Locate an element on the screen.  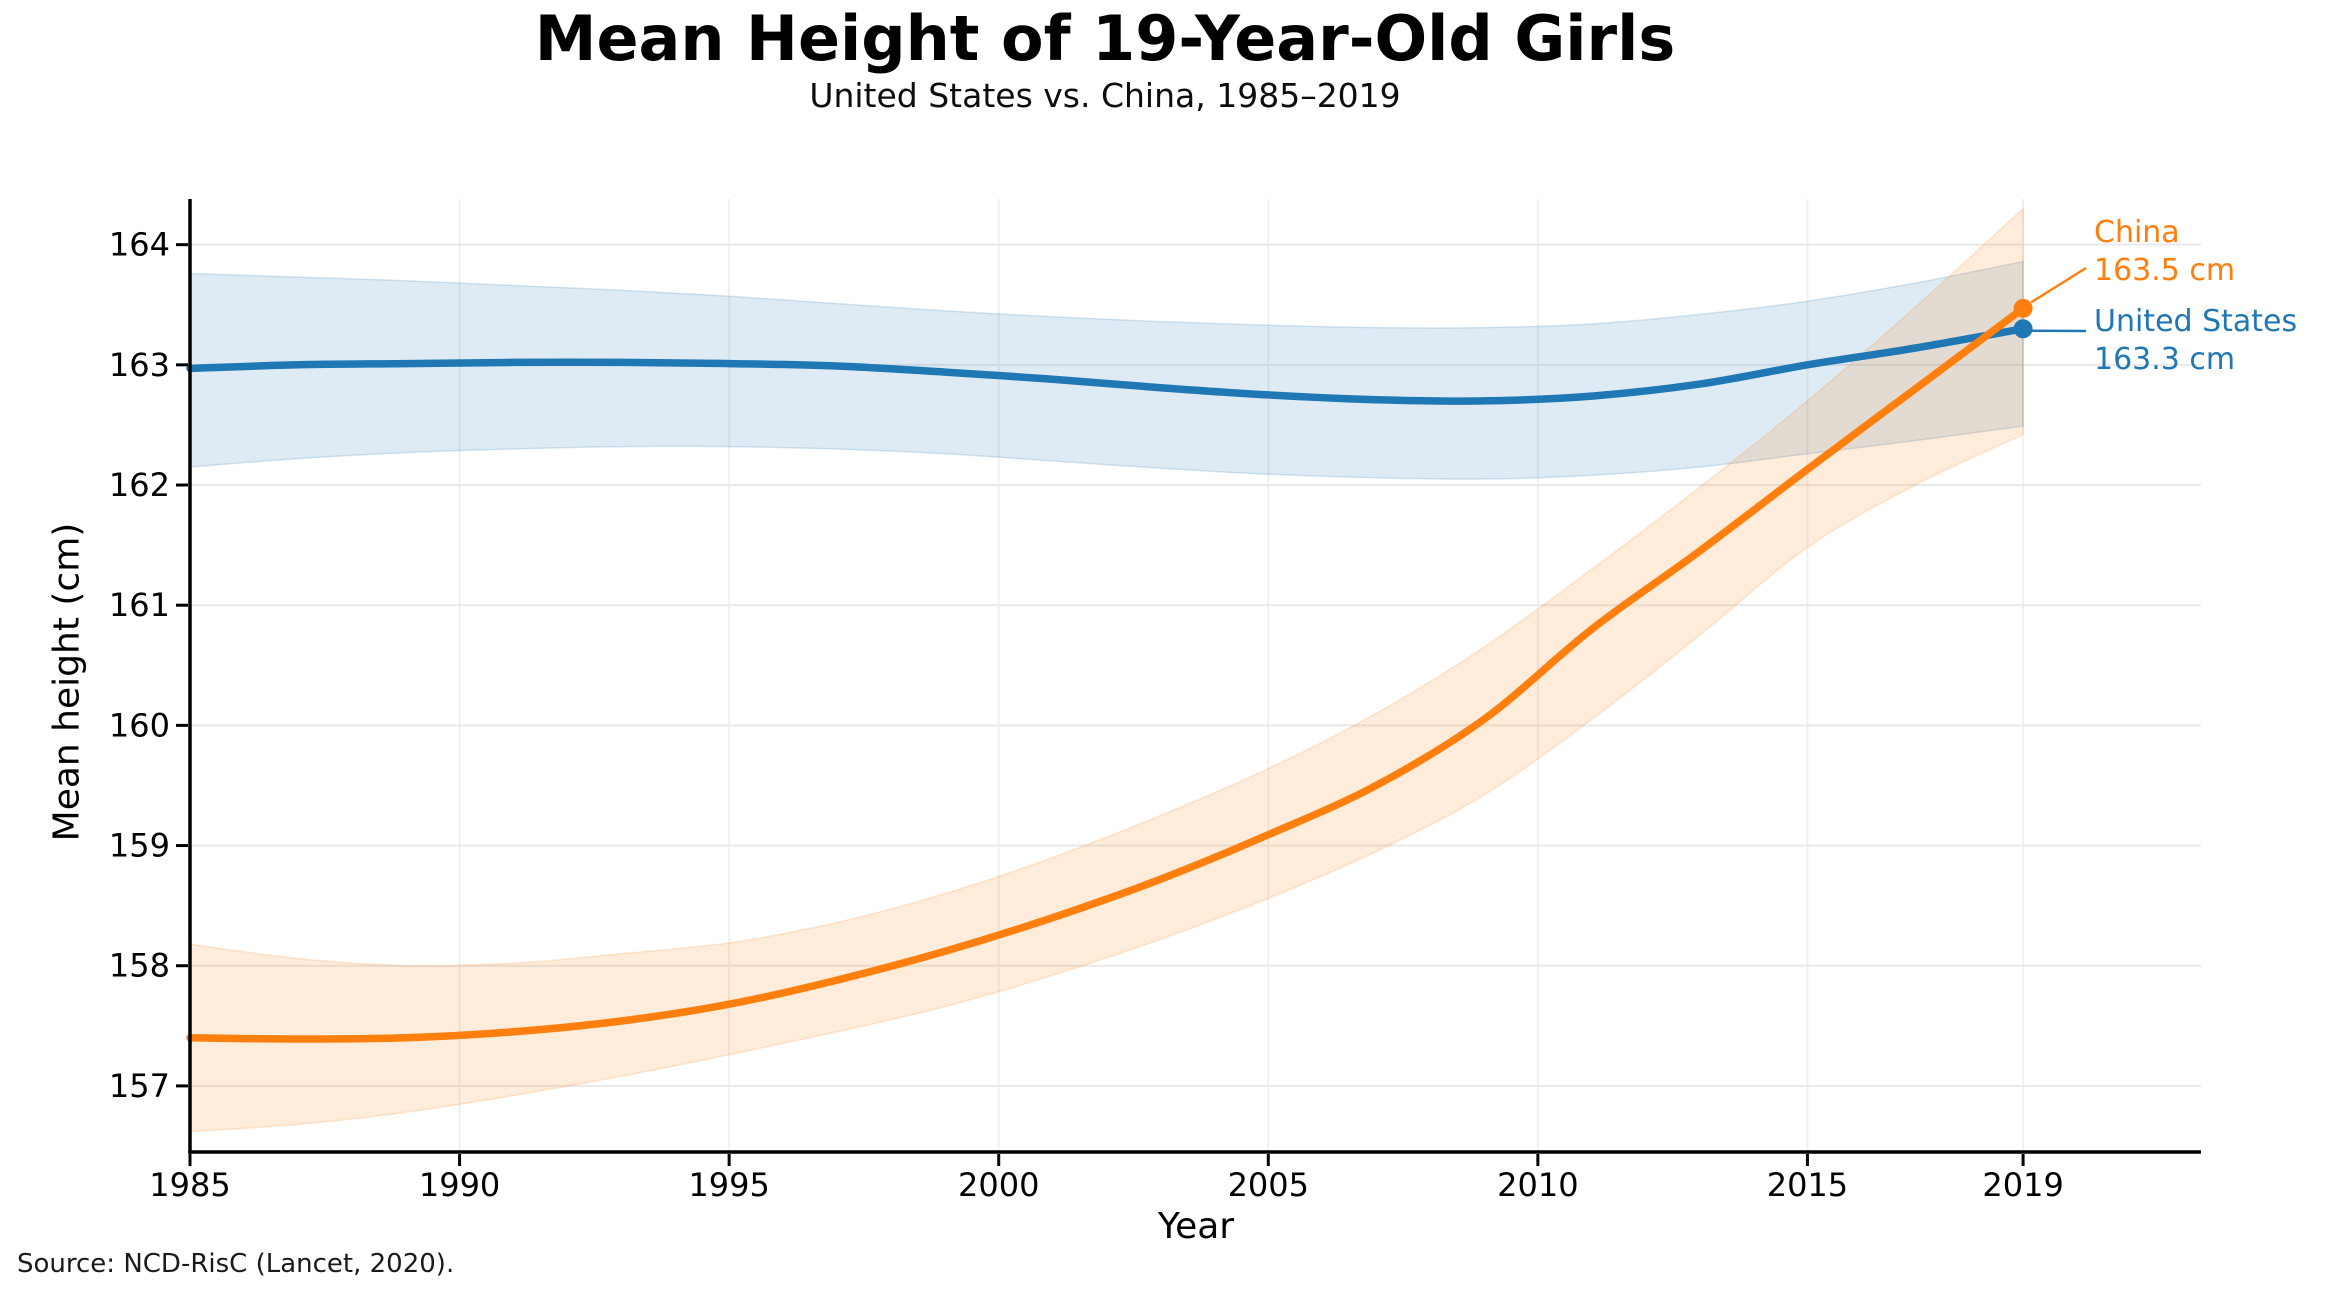
x-tick-label: 1990 is located at coordinates (459, 1185).